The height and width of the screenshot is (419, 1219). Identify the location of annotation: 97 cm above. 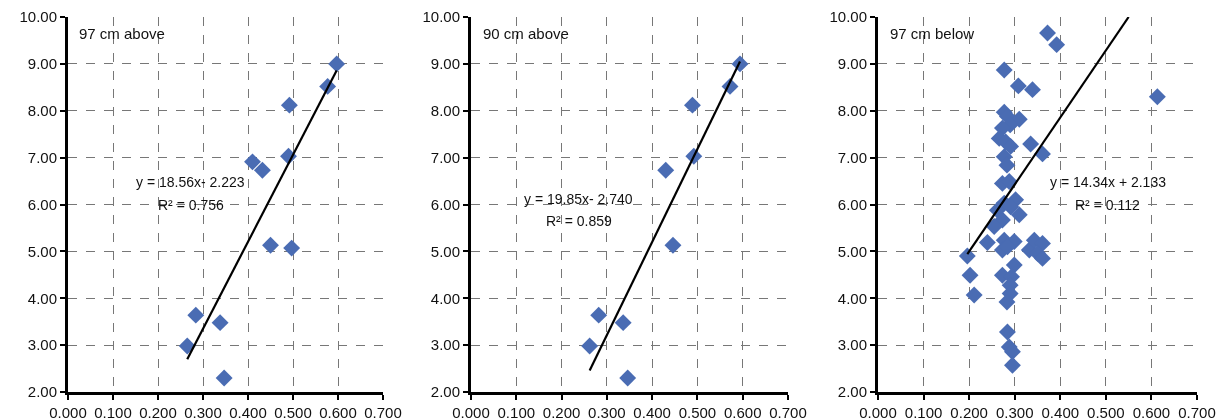
(122, 33).